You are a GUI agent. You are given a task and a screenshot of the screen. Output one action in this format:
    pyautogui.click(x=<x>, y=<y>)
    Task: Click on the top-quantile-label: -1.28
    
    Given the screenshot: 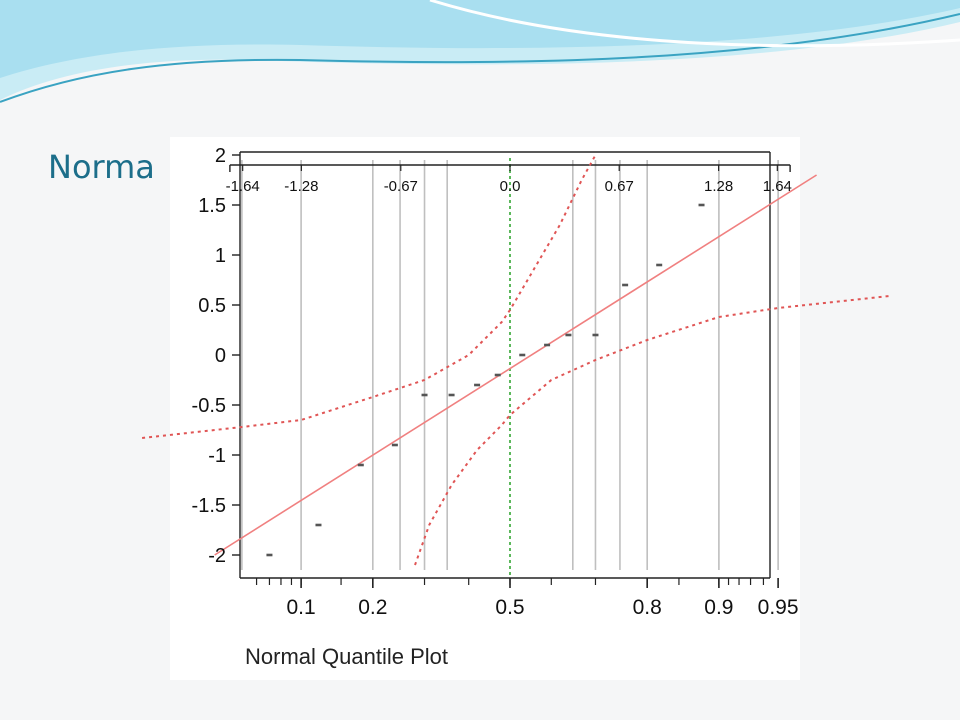 What is the action you would take?
    pyautogui.click(x=301, y=186)
    